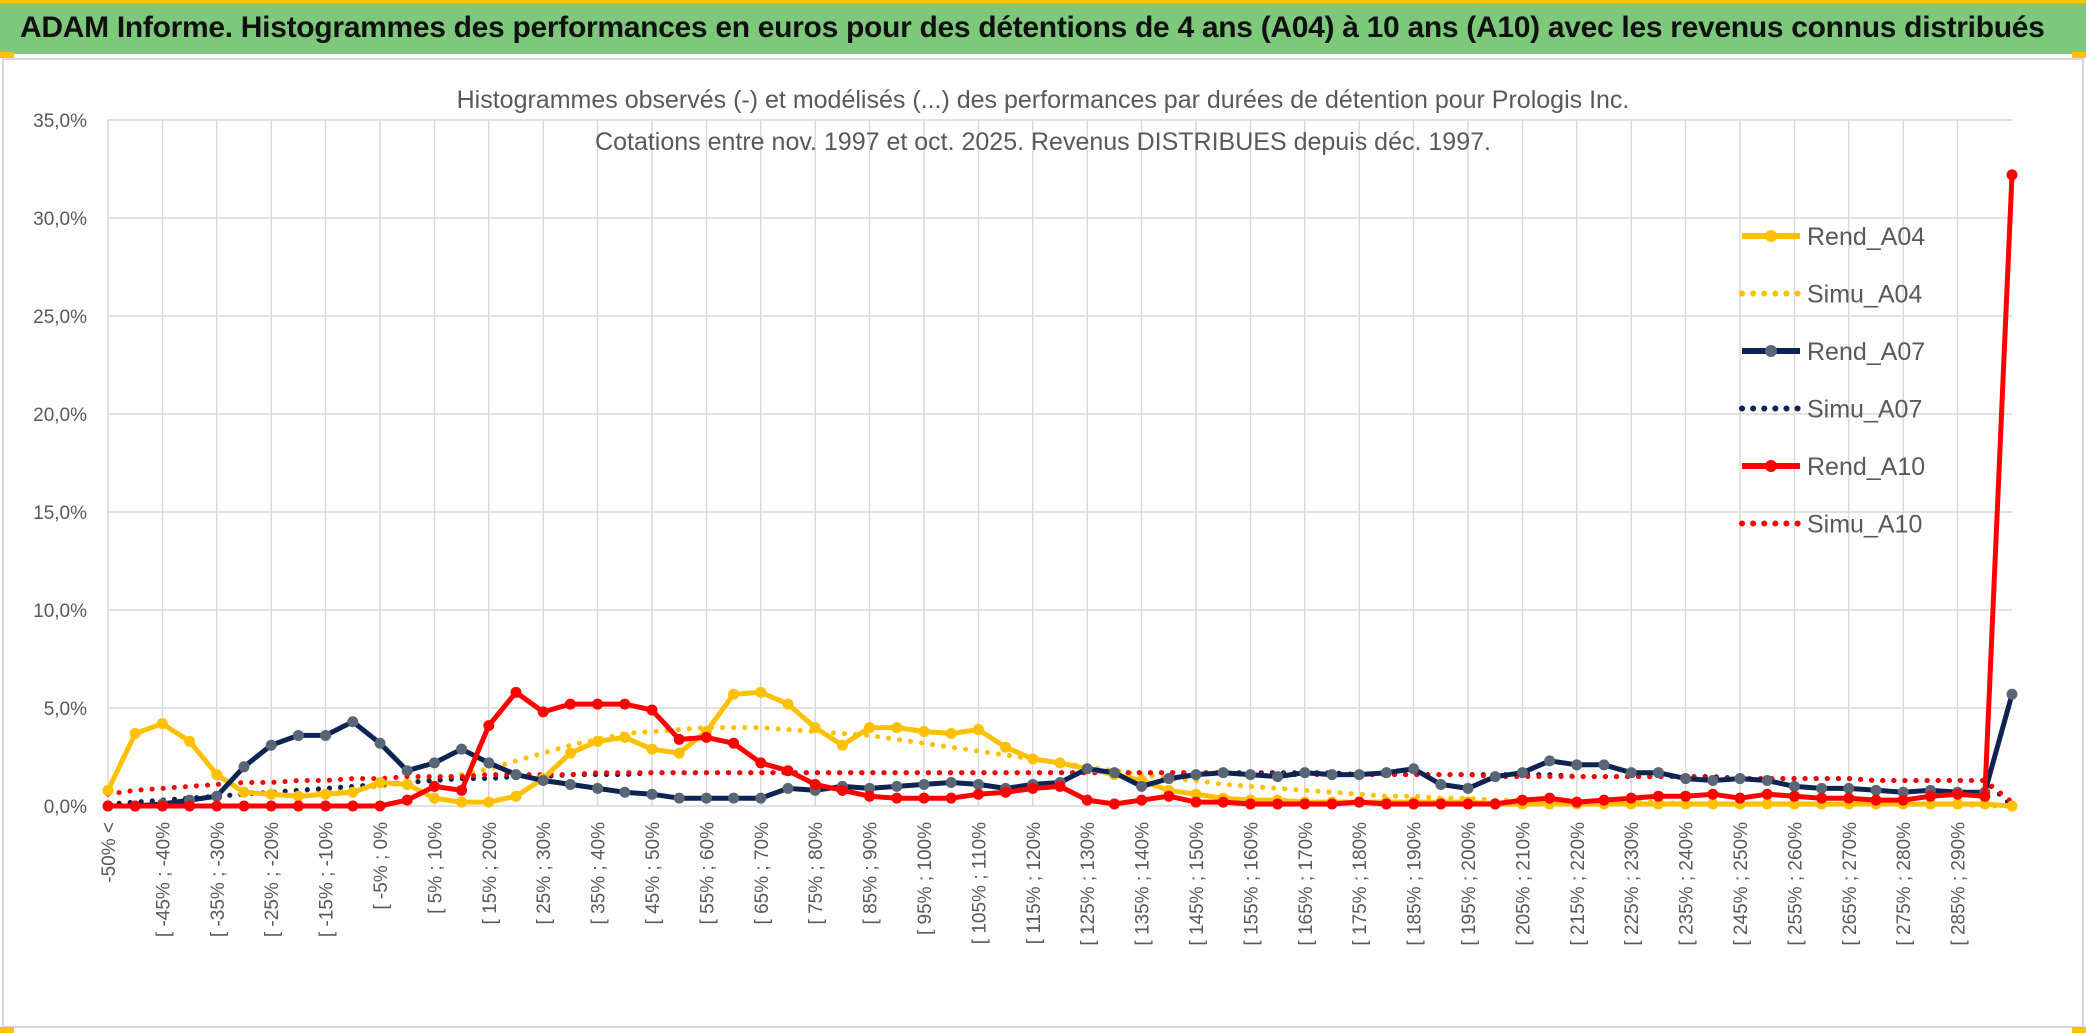 Image resolution: width=2086 pixels, height=1033 pixels. What do you see at coordinates (979, 883) in the screenshot?
I see `x-tick-label: [ 105% ; 110%` at bounding box center [979, 883].